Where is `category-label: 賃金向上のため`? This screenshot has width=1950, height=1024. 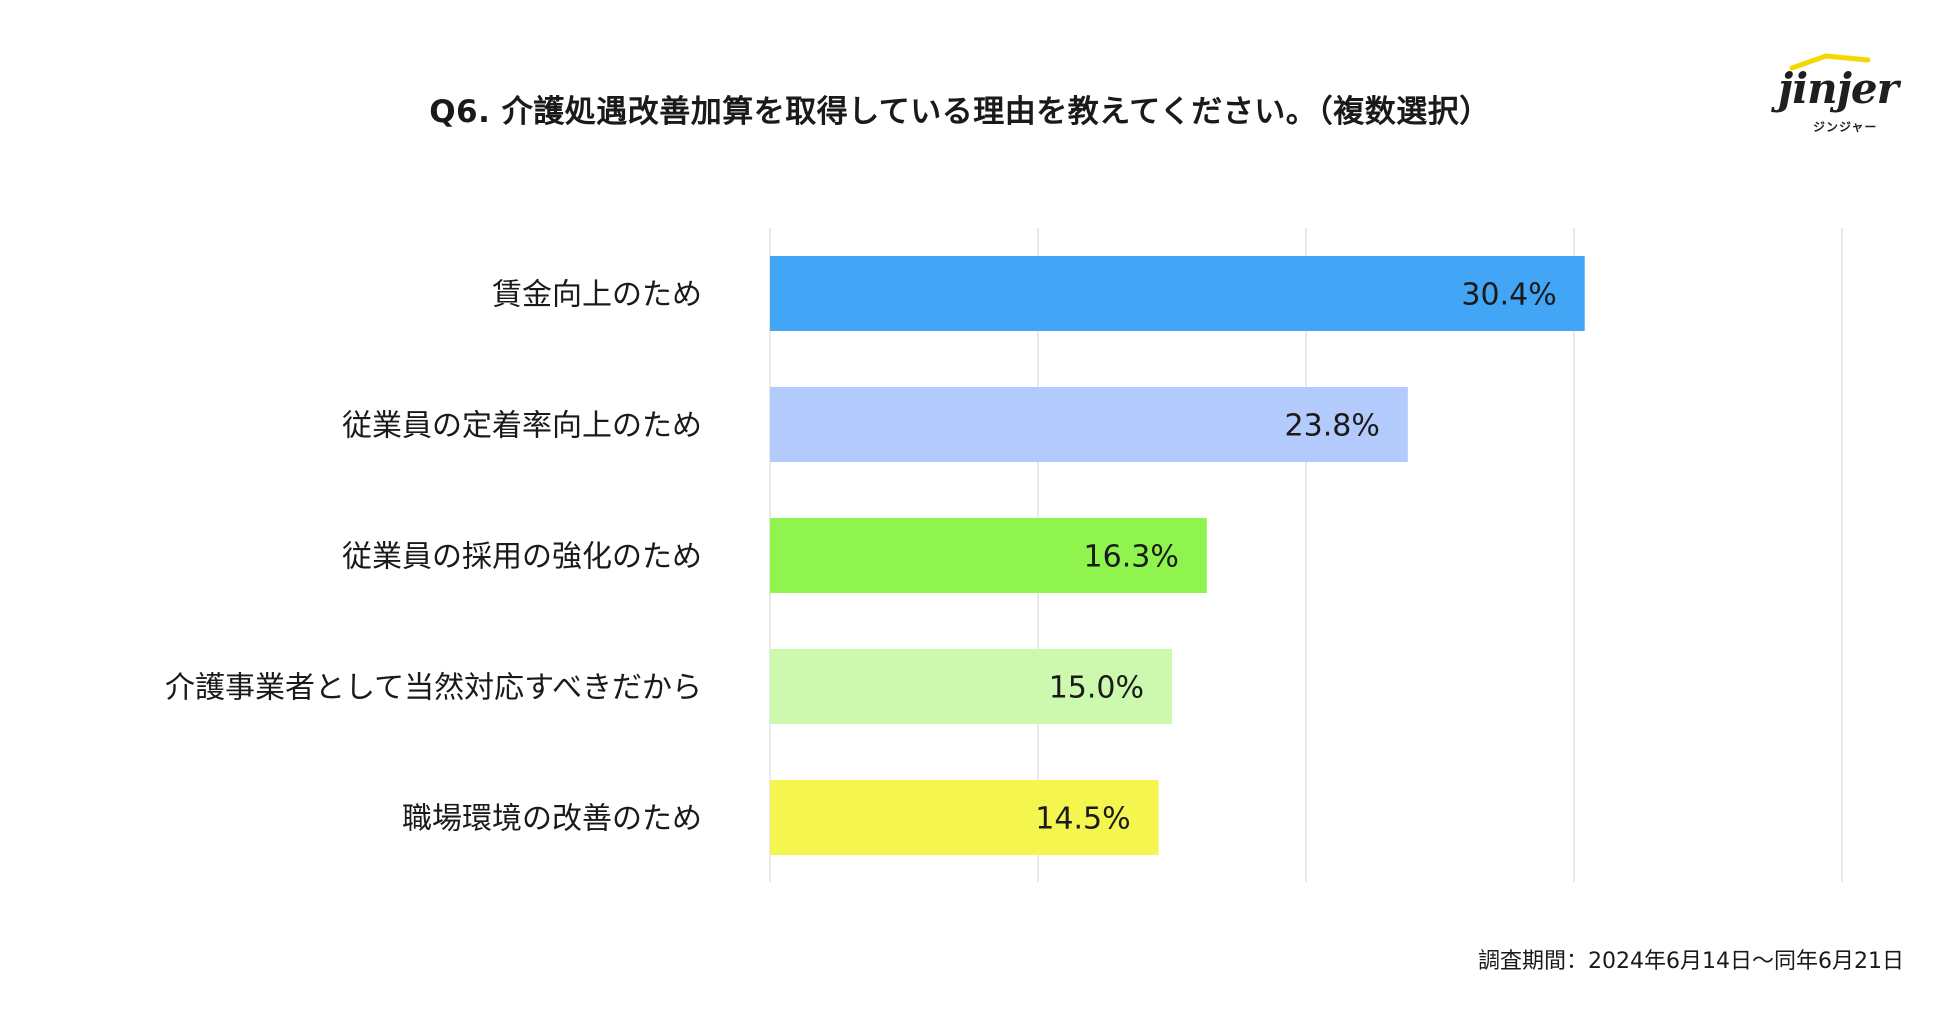 category-label: 賃金向上のため is located at coordinates (597, 295).